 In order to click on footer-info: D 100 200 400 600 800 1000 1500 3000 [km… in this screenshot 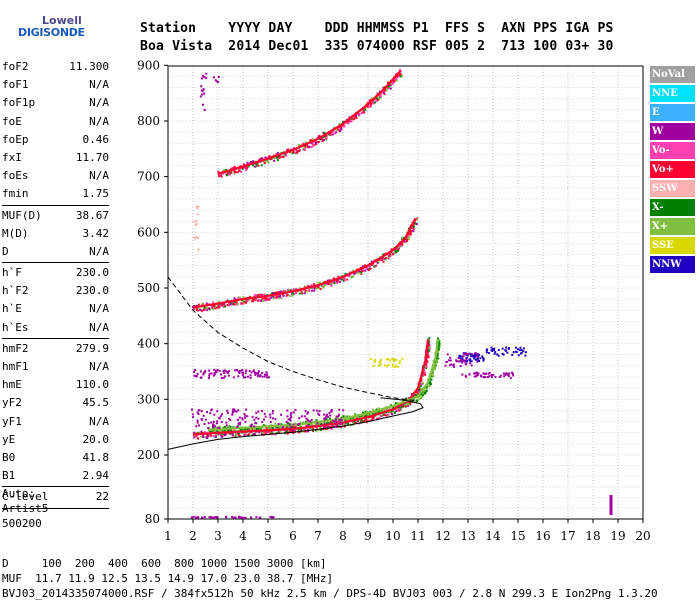, I will do `click(330, 578)`.